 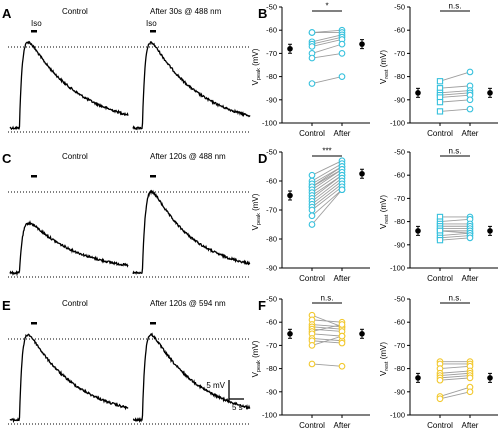 I want to click on panel-label-F: F, so click(x=262, y=305).